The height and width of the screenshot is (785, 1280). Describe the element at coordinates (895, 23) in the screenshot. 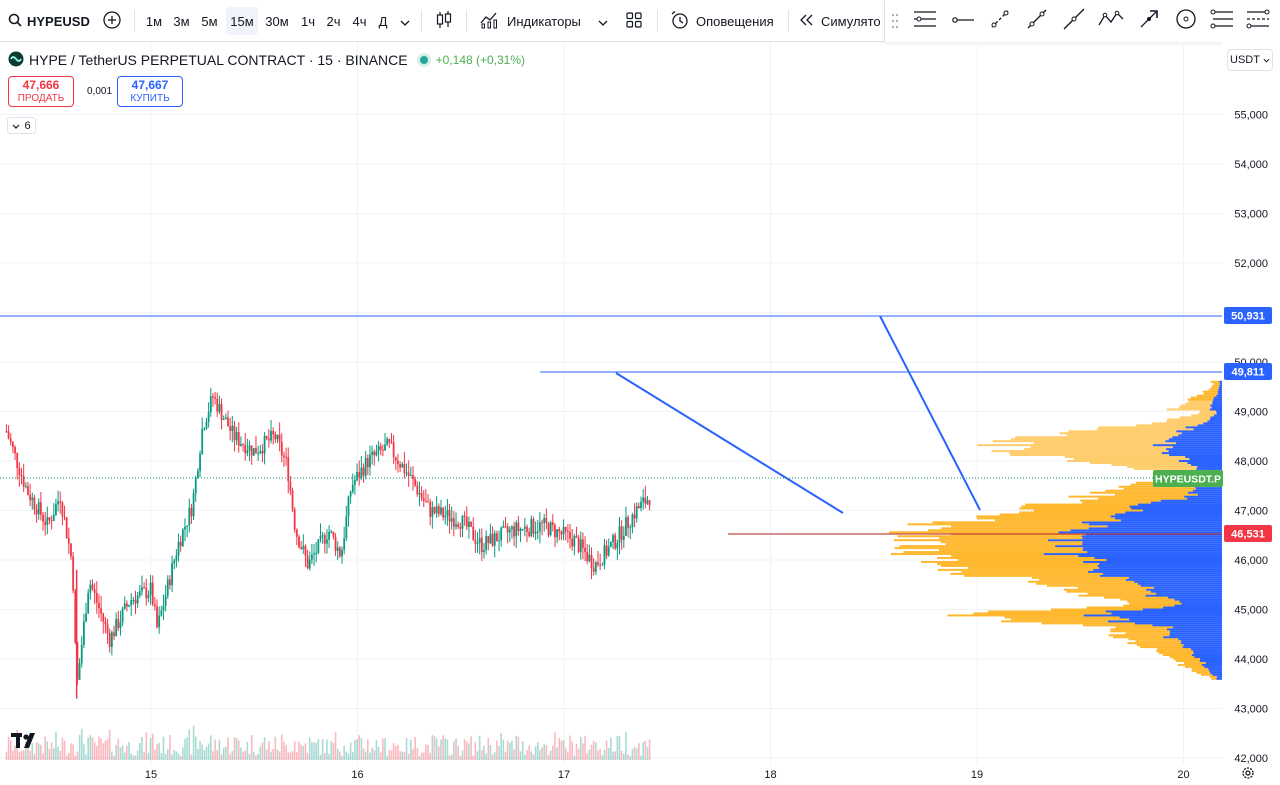

I see `drag-handle-icon` at that location.